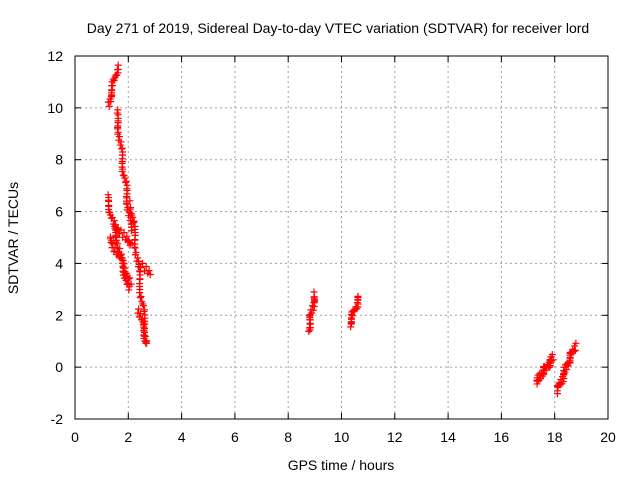  I want to click on x-axis-label: GPS time / hours, so click(341, 465).